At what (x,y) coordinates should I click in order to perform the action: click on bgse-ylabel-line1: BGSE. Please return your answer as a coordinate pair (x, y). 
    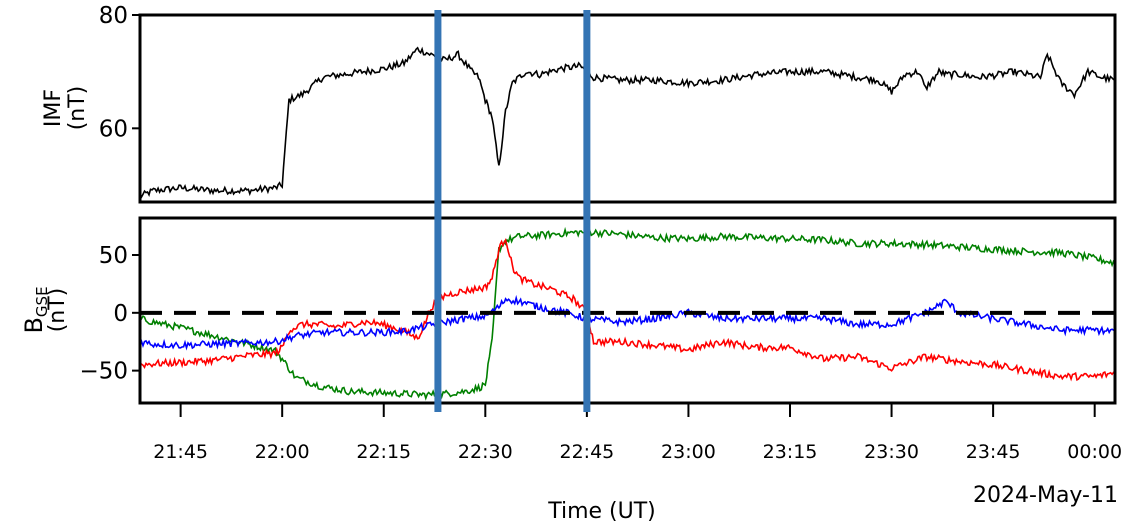
    Looking at the image, I should click on (35, 309).